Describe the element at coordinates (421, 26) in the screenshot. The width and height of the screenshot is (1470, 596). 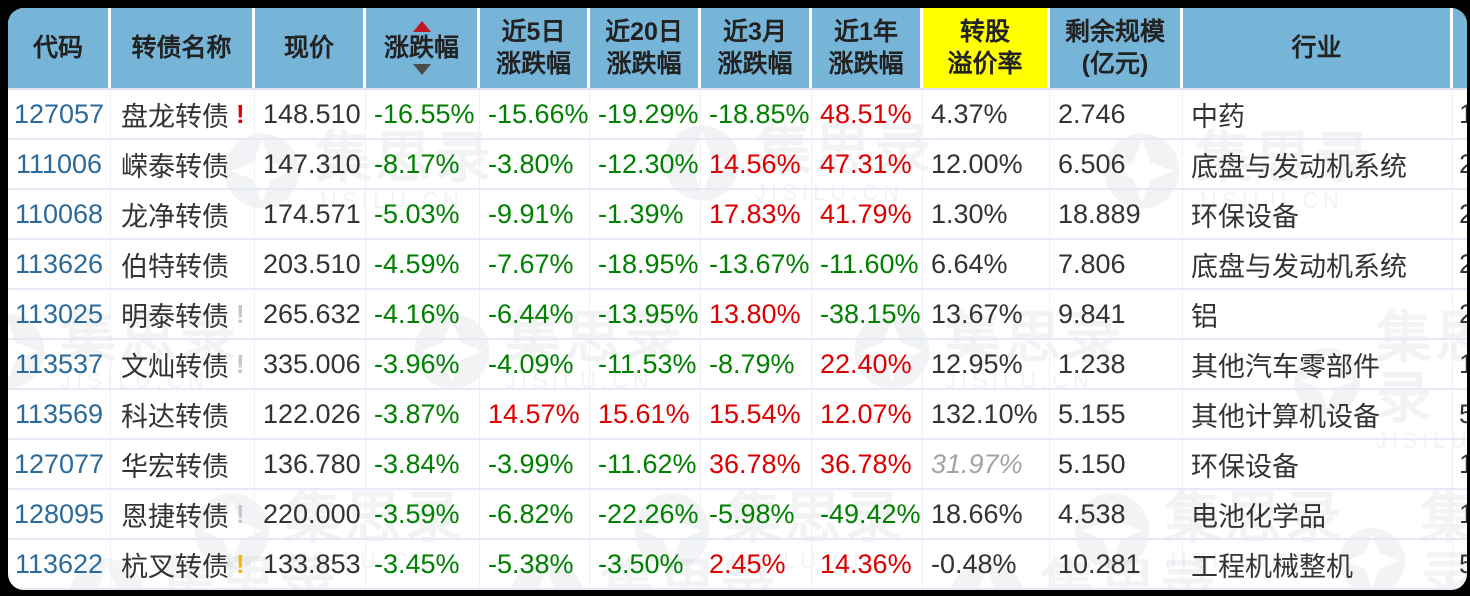
I see `sort-asc-triangle-icon` at that location.